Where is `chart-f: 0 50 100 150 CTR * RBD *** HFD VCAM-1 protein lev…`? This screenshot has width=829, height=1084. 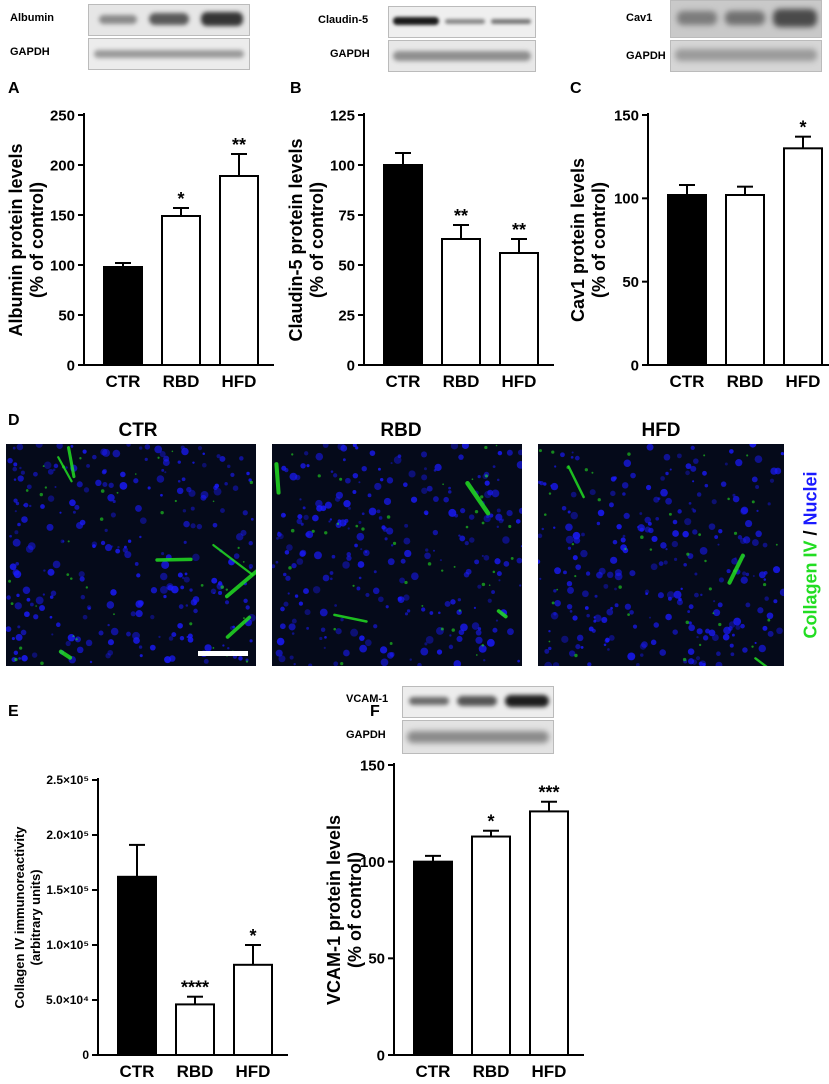
chart-f: 0 50 100 150 CTR * RBD *** HFD VCAM-1 protein lev… is located at coordinates (454, 919).